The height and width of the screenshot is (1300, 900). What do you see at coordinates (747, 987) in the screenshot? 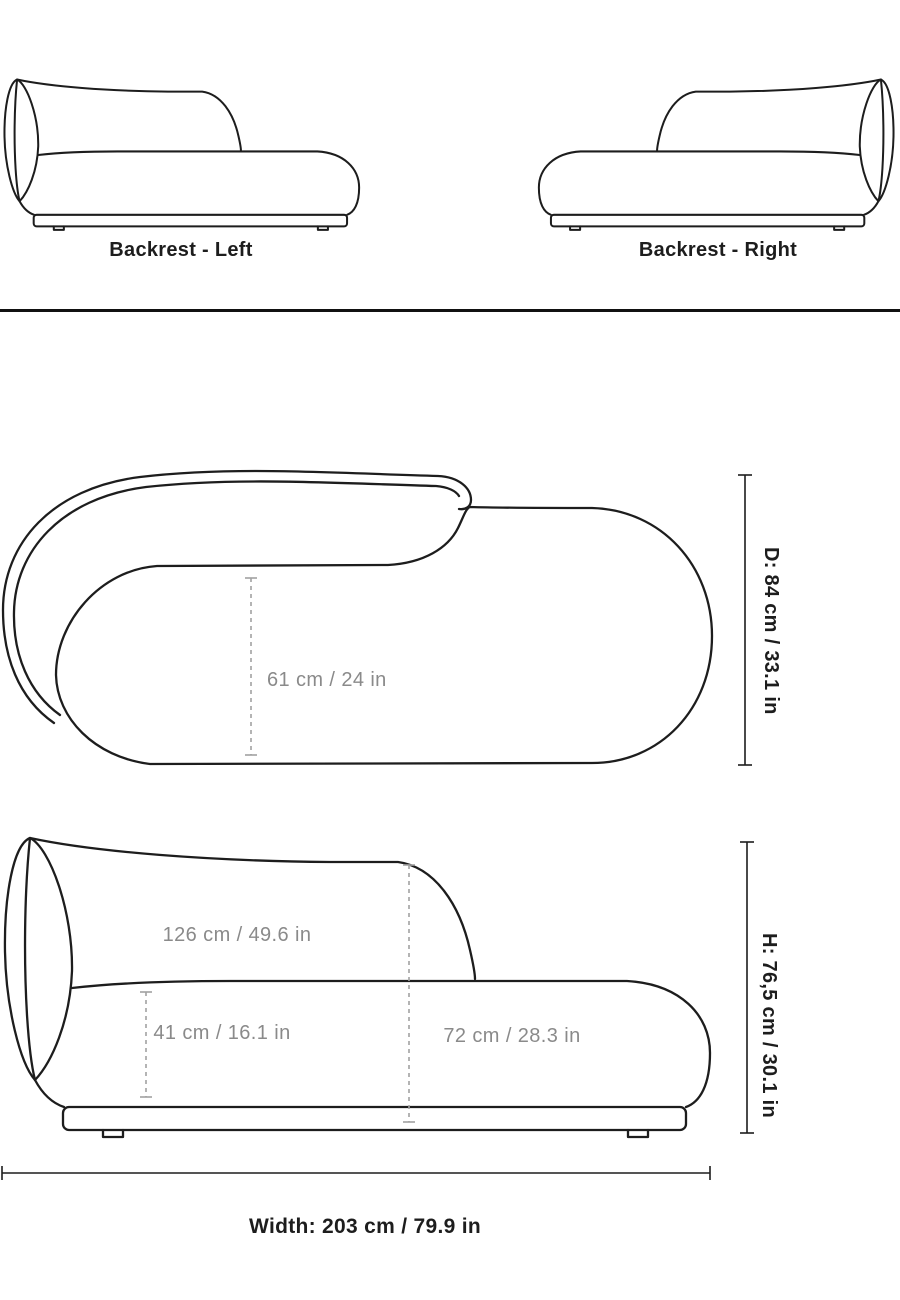
I see `height-dimension-line` at bounding box center [747, 987].